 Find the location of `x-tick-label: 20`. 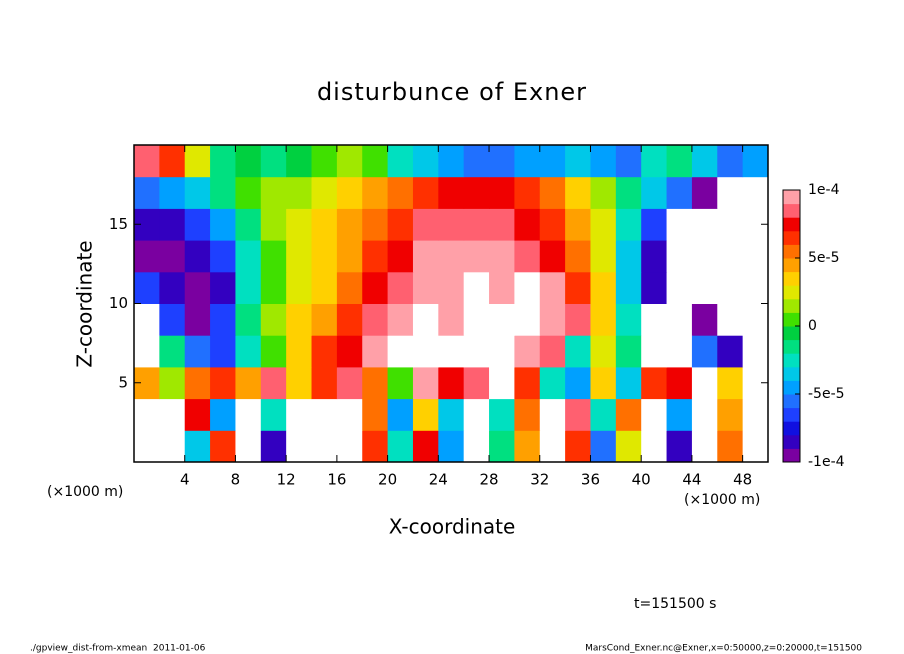

x-tick-label: 20 is located at coordinates (387, 480).